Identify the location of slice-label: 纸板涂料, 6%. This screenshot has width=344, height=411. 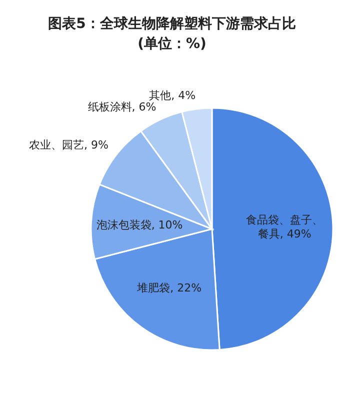
(122, 107).